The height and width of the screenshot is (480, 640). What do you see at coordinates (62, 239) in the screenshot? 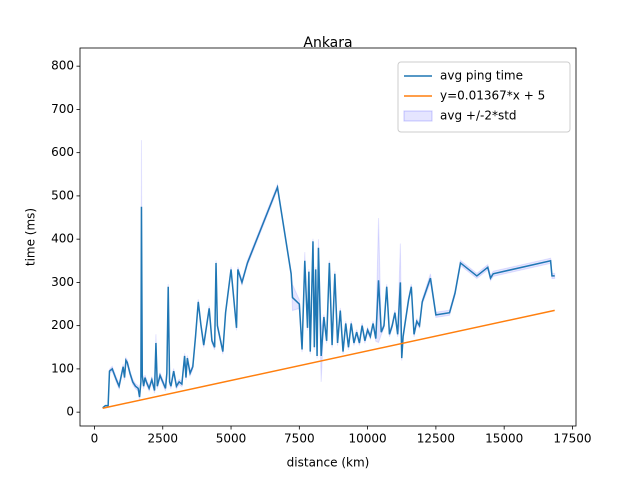
I see `y-tick-label: 400` at bounding box center [62, 239].